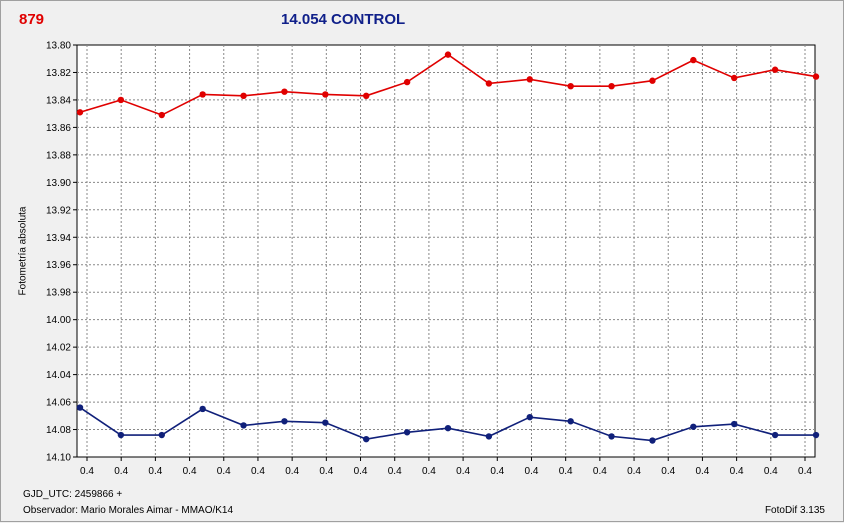 Image resolution: width=844 pixels, height=523 pixels. I want to click on y-tick-label: 13.82, so click(58, 73).